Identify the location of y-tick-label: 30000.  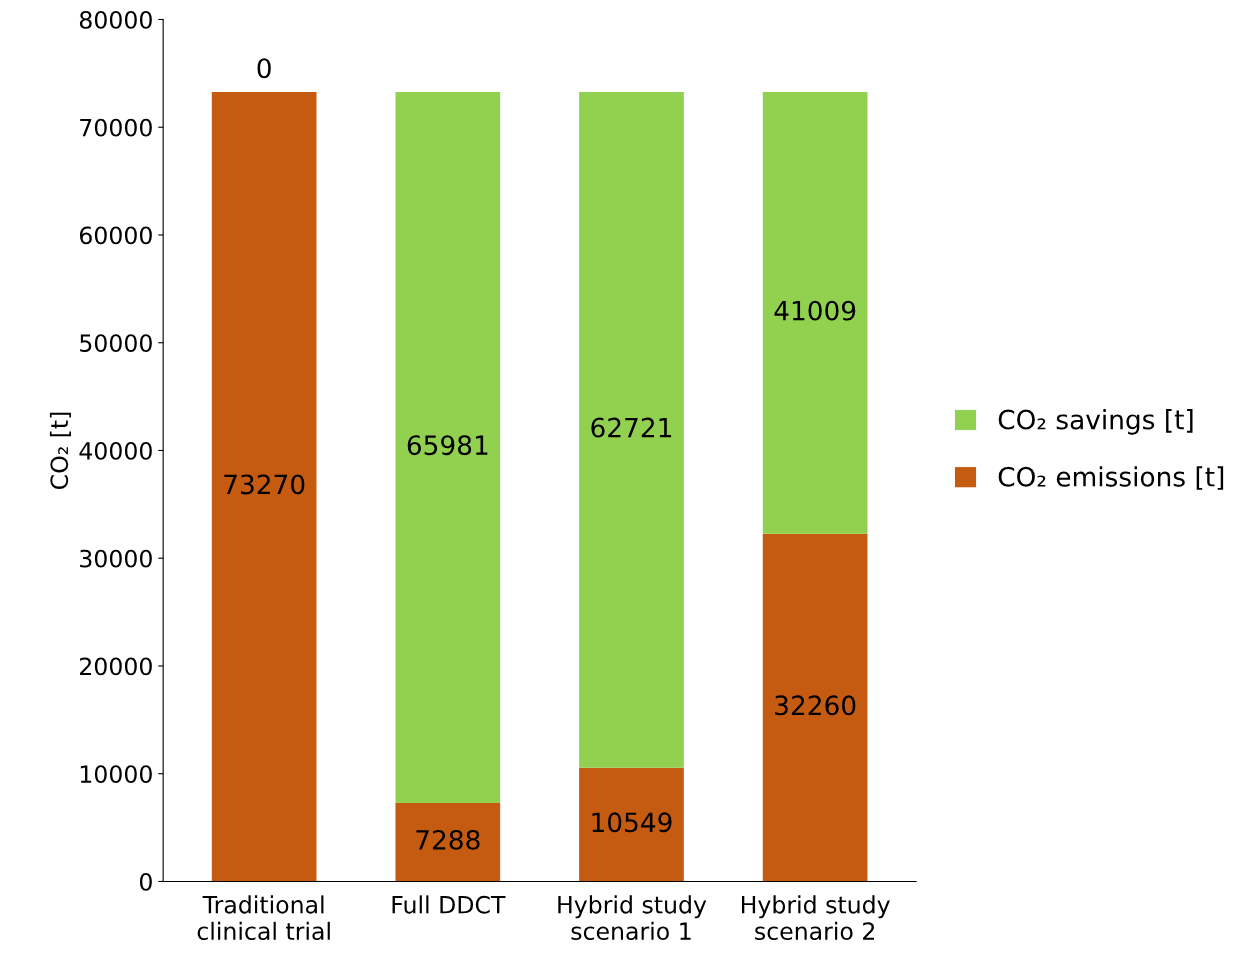
(116, 558).